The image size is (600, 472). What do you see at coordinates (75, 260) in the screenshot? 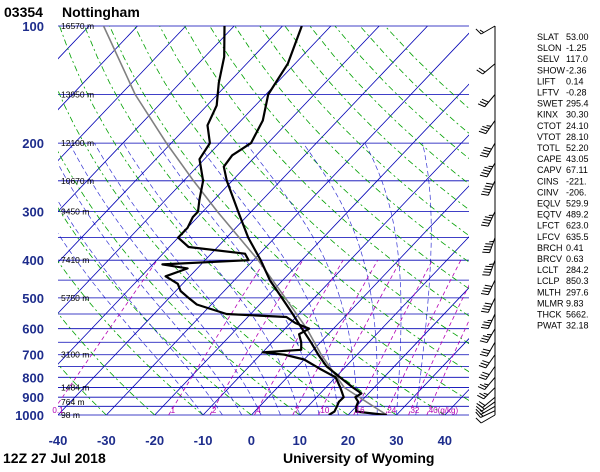
I see `height-label: 7410 m` at bounding box center [75, 260].